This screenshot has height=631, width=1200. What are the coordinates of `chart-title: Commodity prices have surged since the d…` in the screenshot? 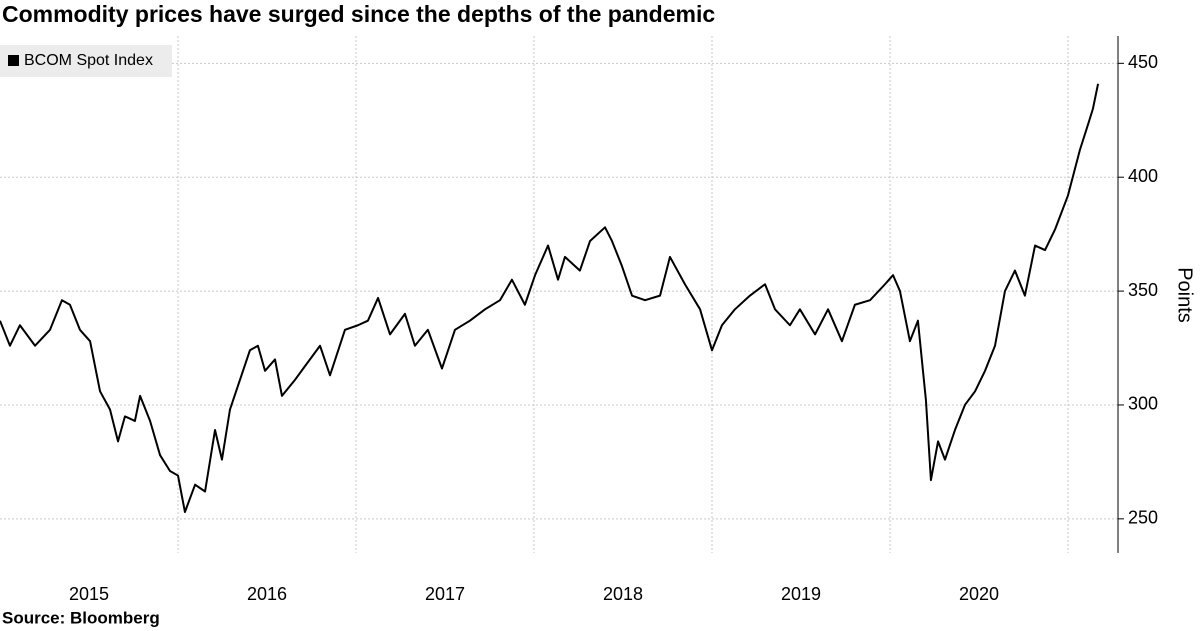 It's located at (358, 14).